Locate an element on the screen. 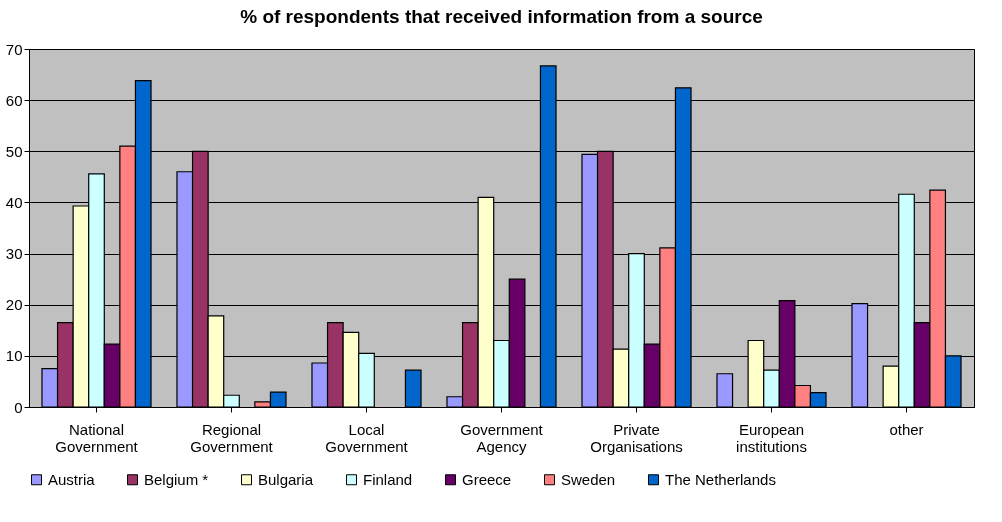  x-tick-label: Private Organisations is located at coordinates (636, 437).